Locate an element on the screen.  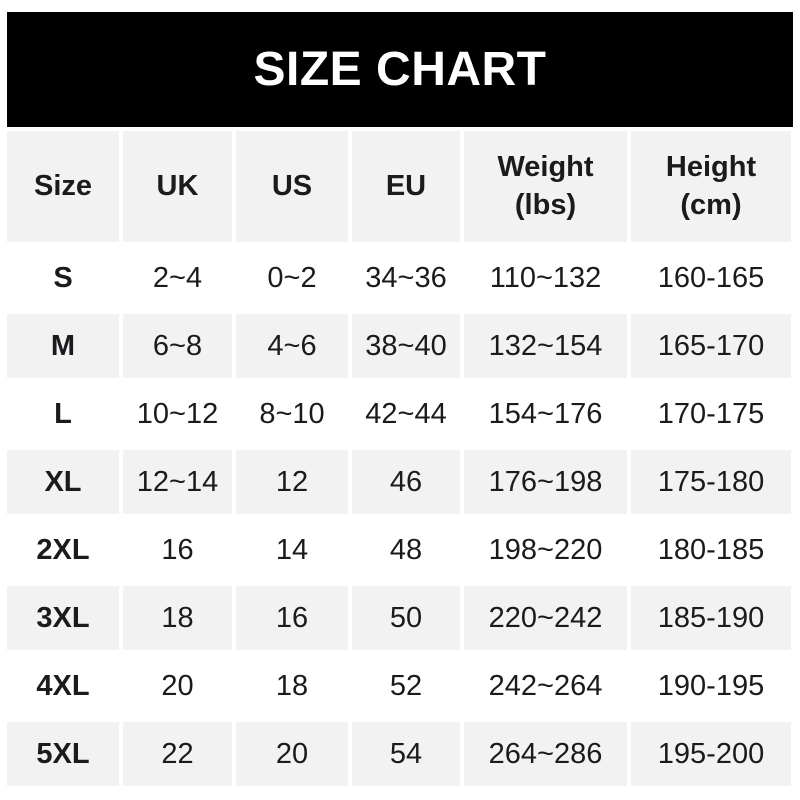
cell-height: 190-195 is located at coordinates (711, 686).